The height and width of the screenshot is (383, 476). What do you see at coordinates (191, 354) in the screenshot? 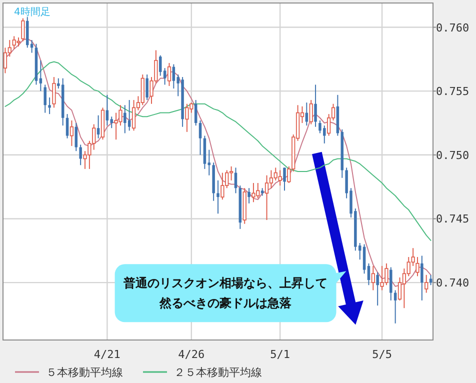
I see `x-tick-label: 4/26` at bounding box center [191, 354].